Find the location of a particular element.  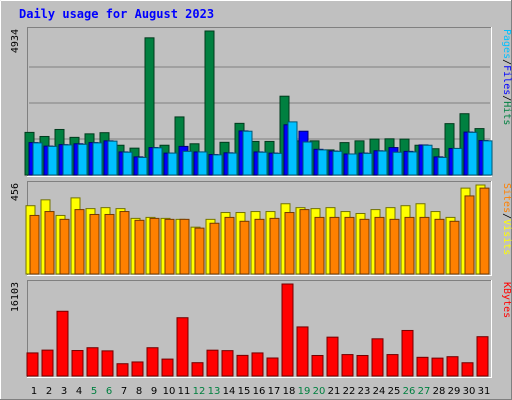

x-tick-label: 28 is located at coordinates (439, 391).